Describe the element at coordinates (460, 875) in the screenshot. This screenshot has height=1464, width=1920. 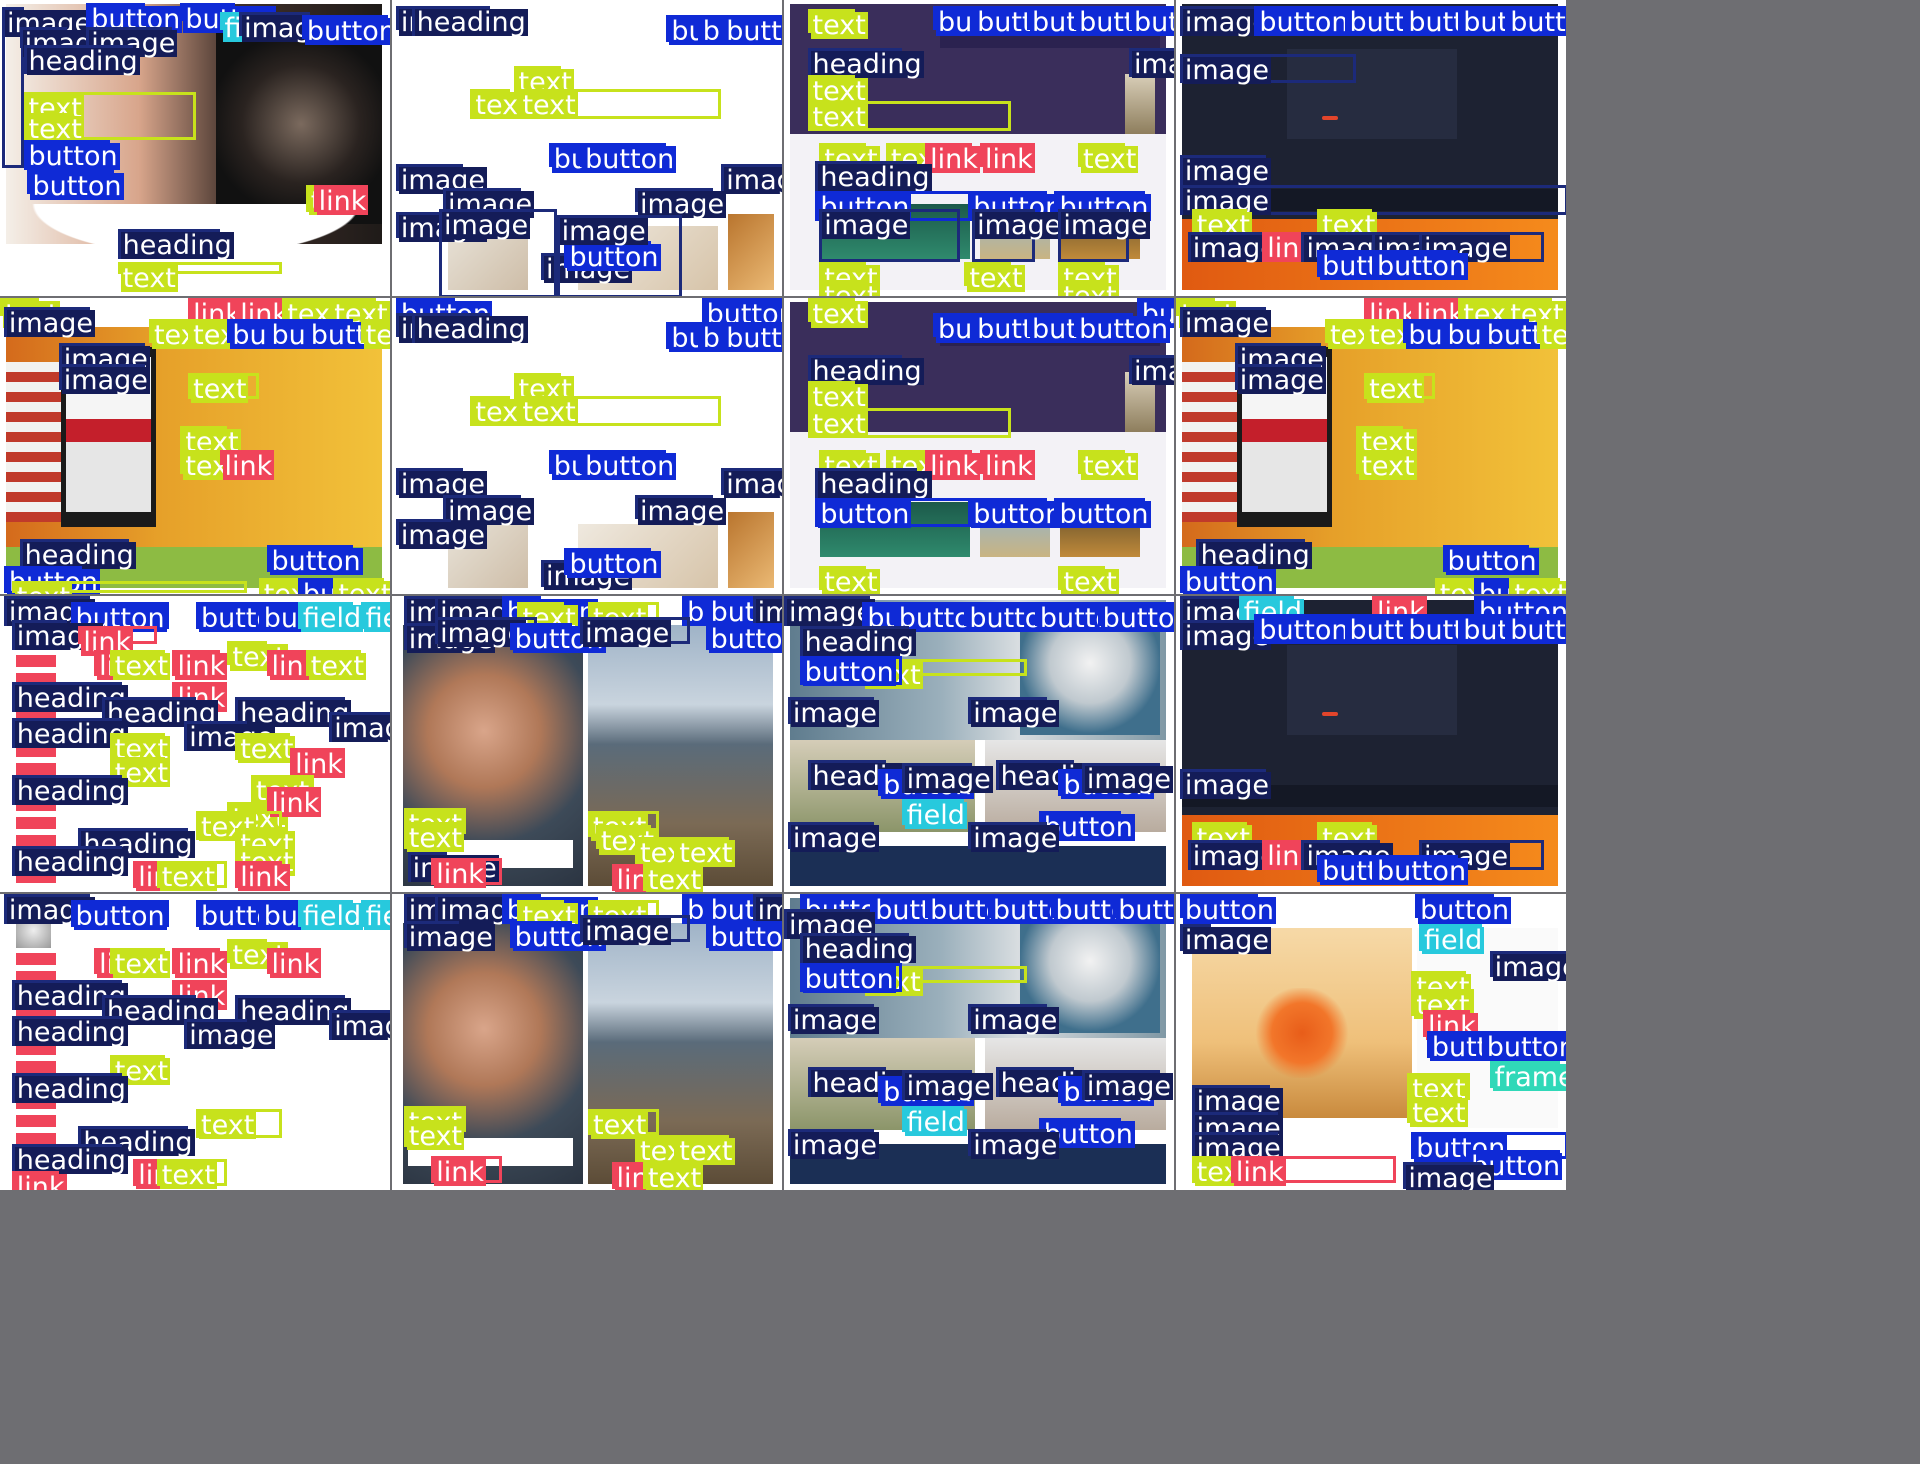
I see `link-label: link` at that location.